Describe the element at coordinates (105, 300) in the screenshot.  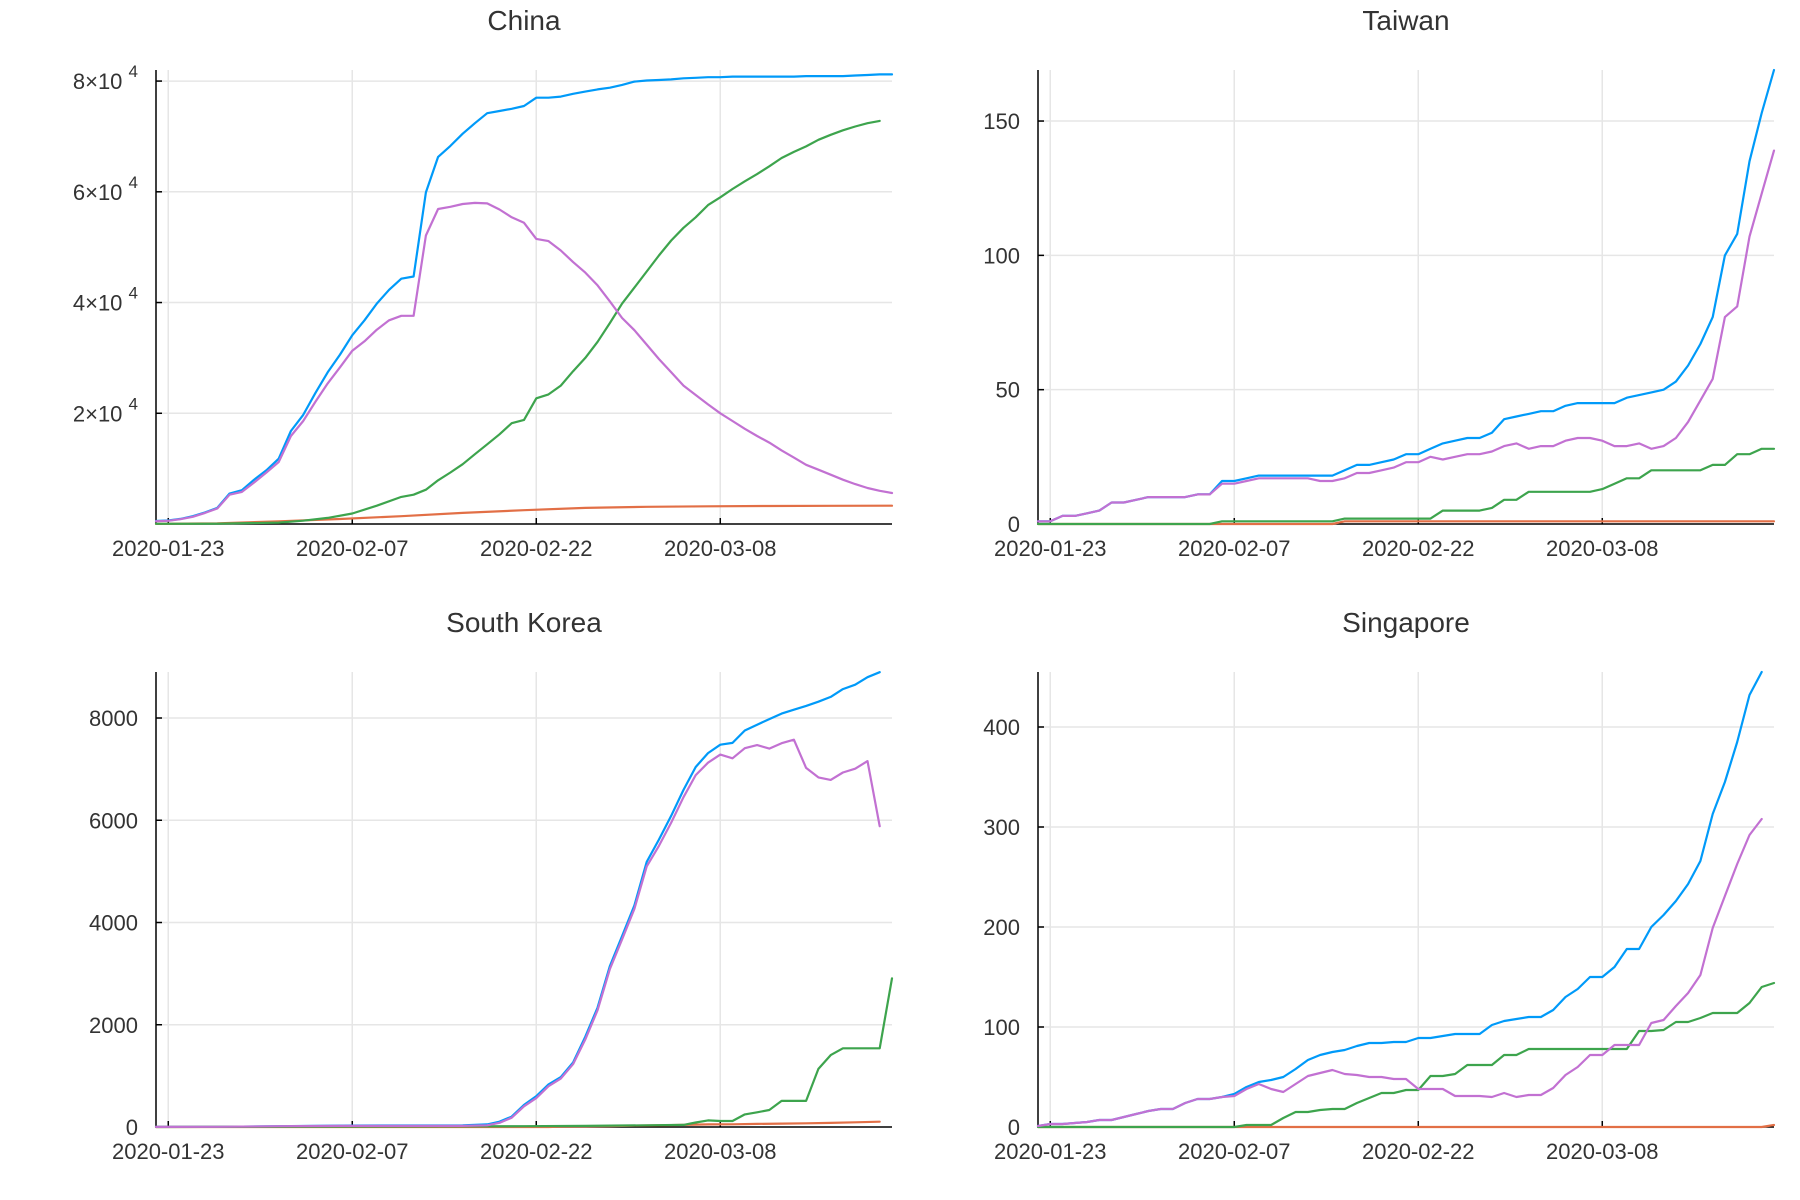
I see `y-tick-label: 4×10 4` at that location.